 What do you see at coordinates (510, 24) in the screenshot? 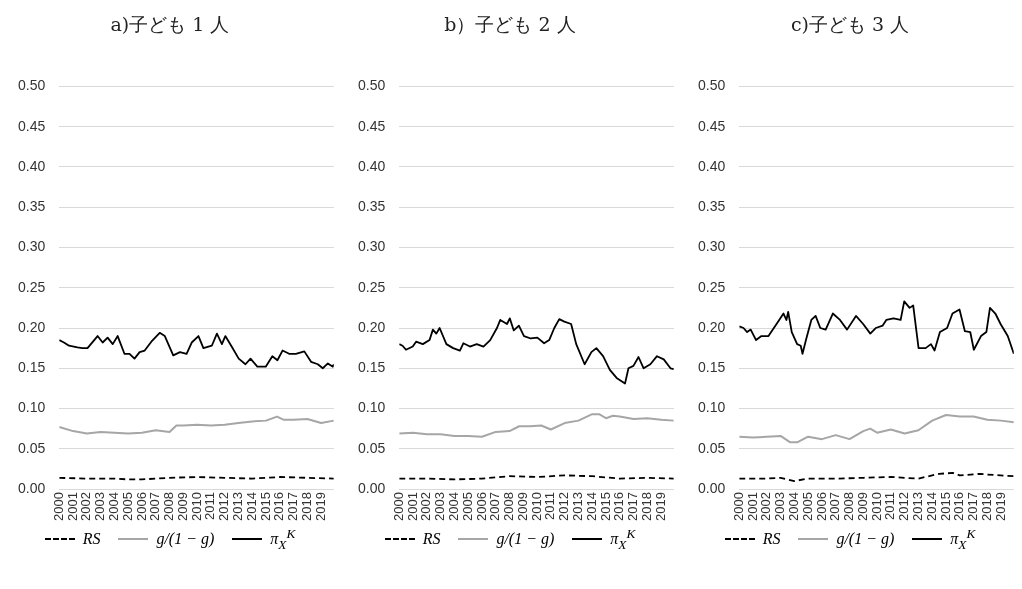
I see `chart-title: b）子ども 2 人` at bounding box center [510, 24].